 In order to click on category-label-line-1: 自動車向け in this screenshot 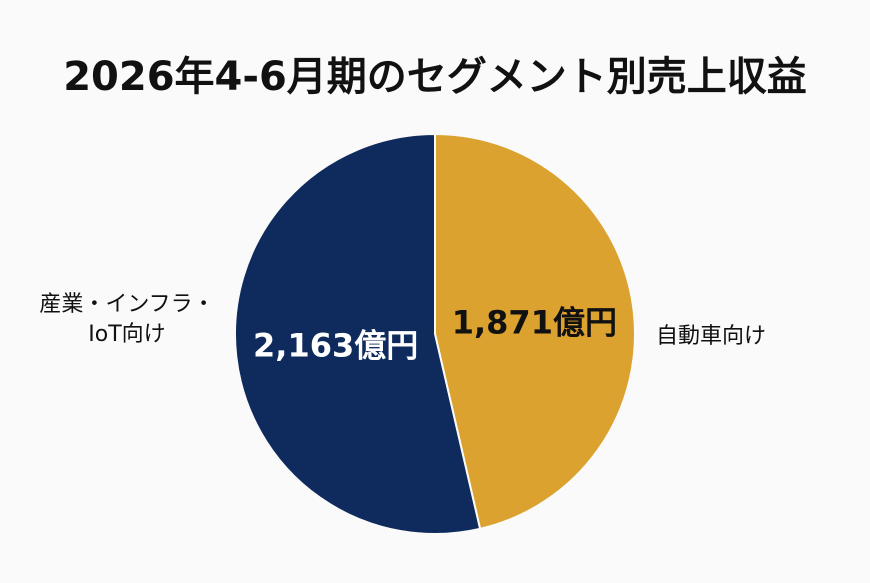, I will do `click(711, 336)`.